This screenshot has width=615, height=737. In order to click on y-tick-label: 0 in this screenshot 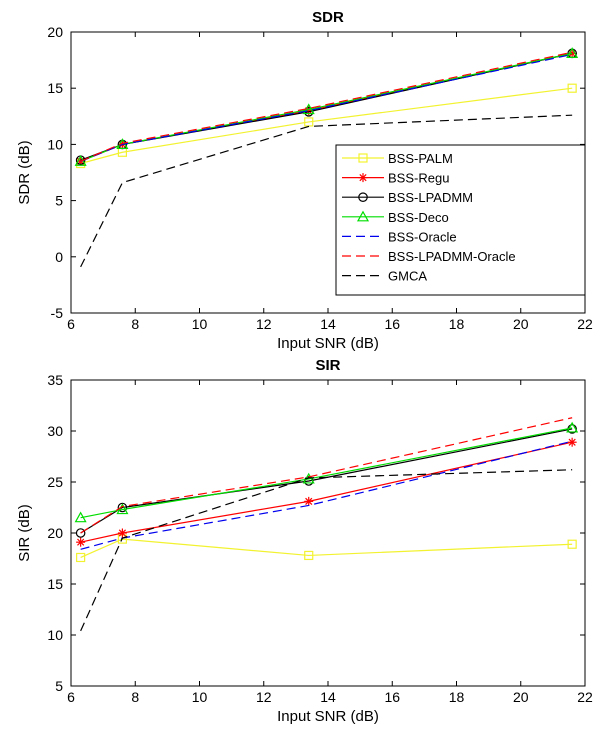, I will do `click(59, 257)`.